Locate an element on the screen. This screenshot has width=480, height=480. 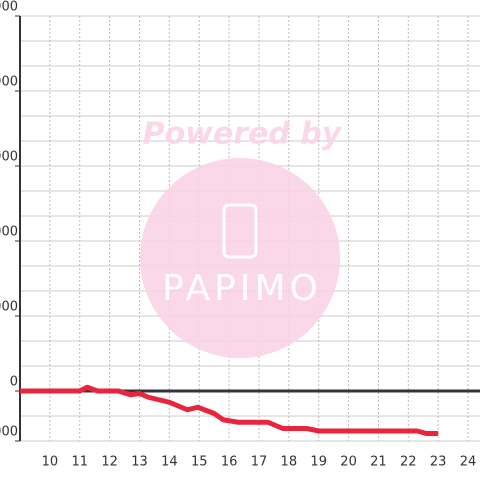
y-tick-label: -20,000 is located at coordinates (9, 432).